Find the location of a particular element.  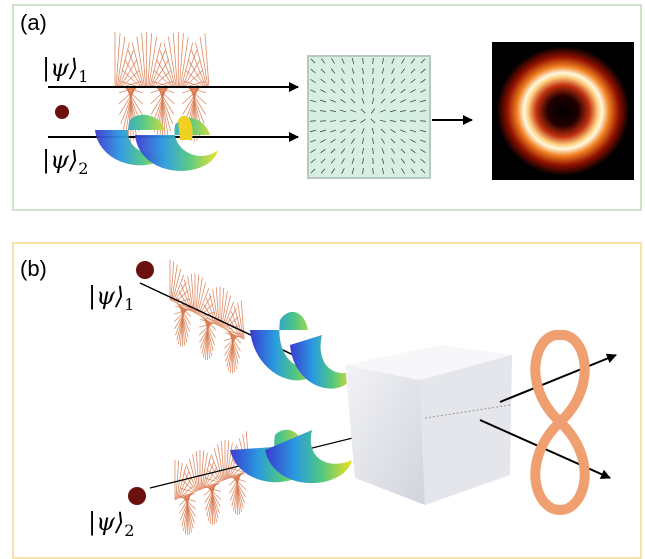

entanglement-loop is located at coordinates (560, 423).